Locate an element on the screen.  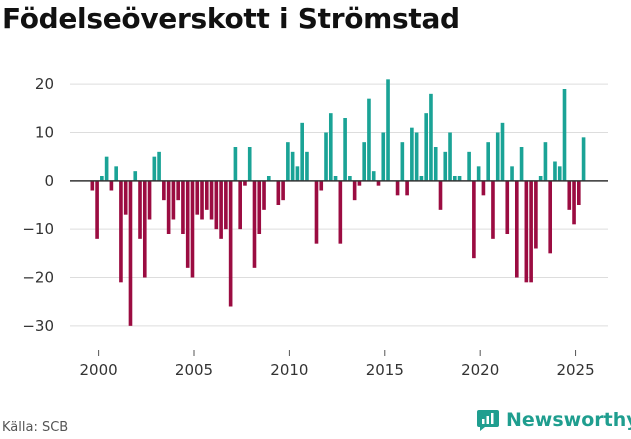
y-tick-label: −20 is located at coordinates (38, 278).